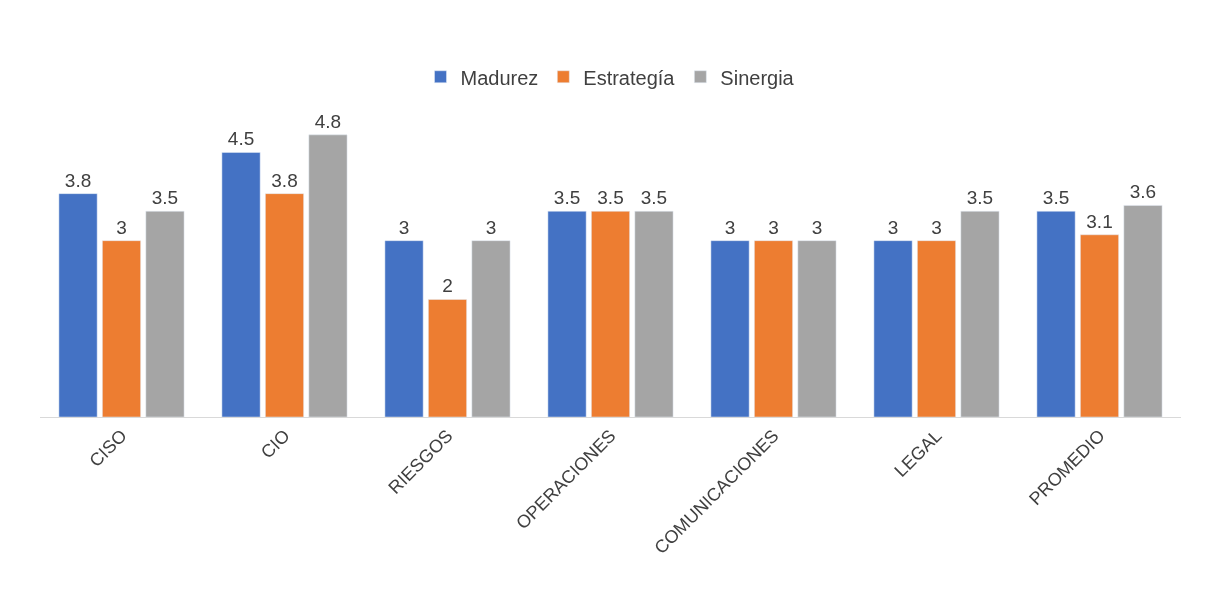  Describe the element at coordinates (629, 77) in the screenshot. I see `legend-label: Estrategía` at that location.